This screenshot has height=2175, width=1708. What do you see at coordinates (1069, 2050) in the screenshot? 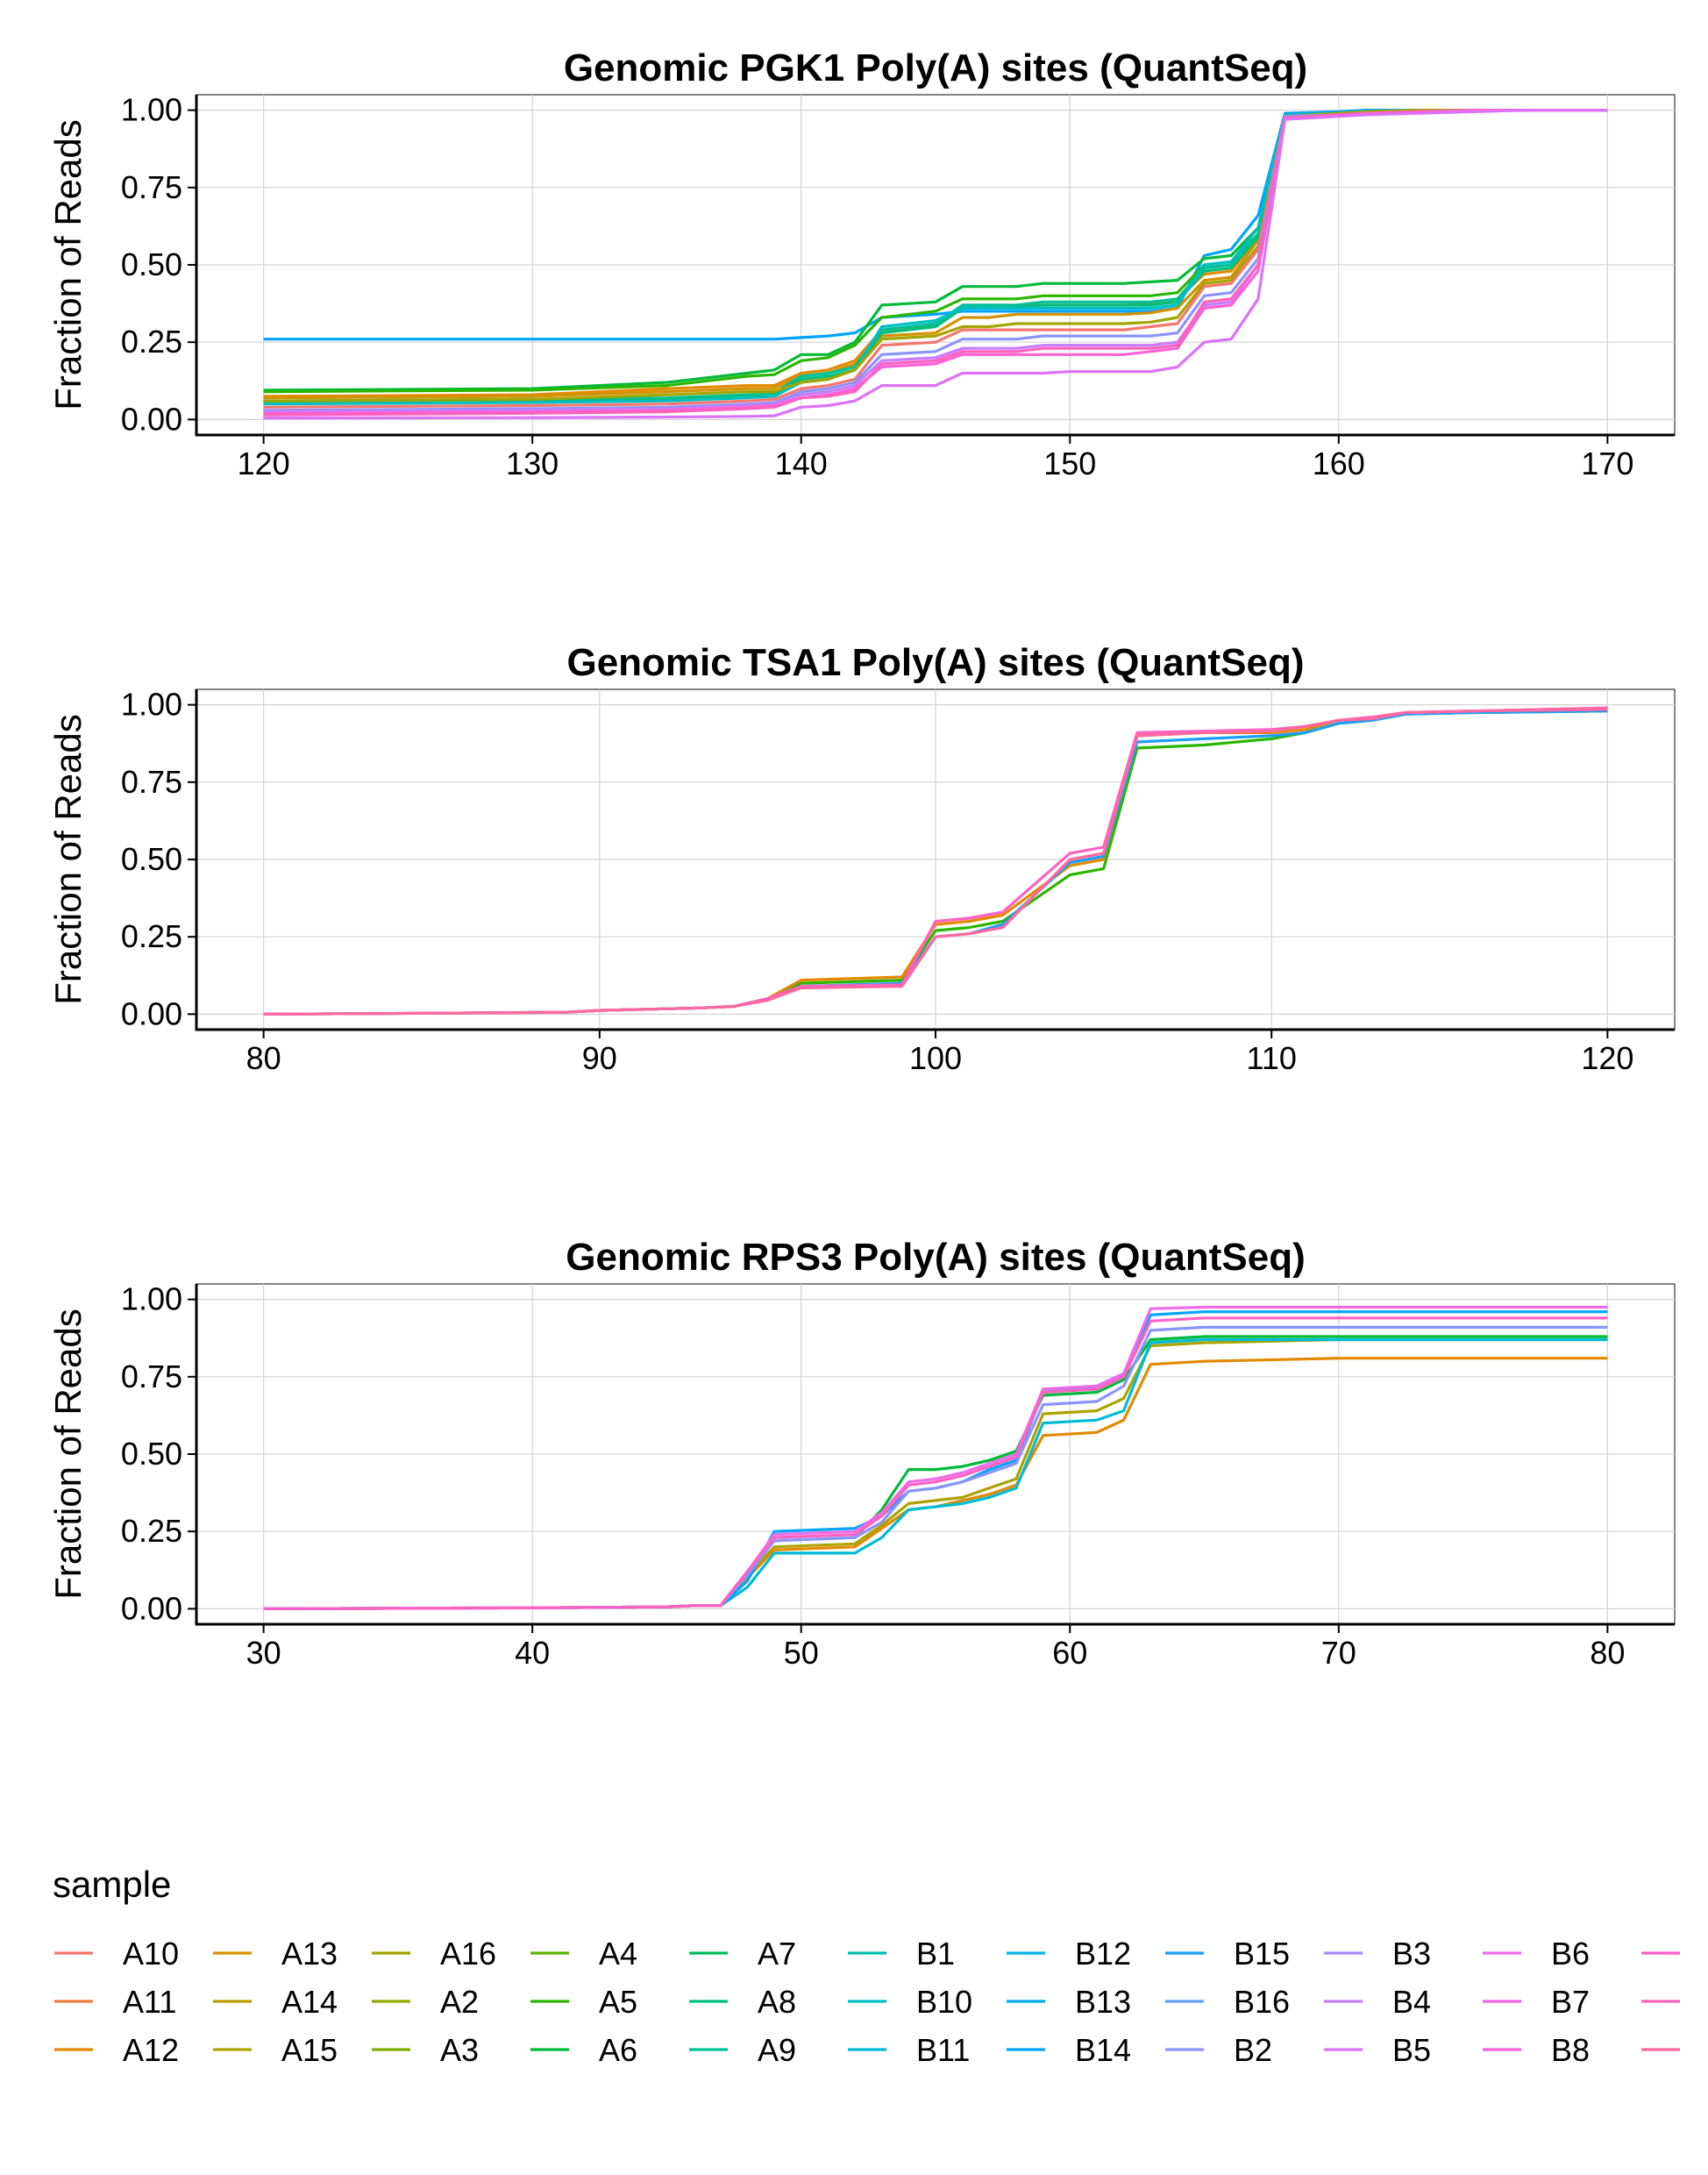
I see `legend-item-B14: B14` at bounding box center [1069, 2050].